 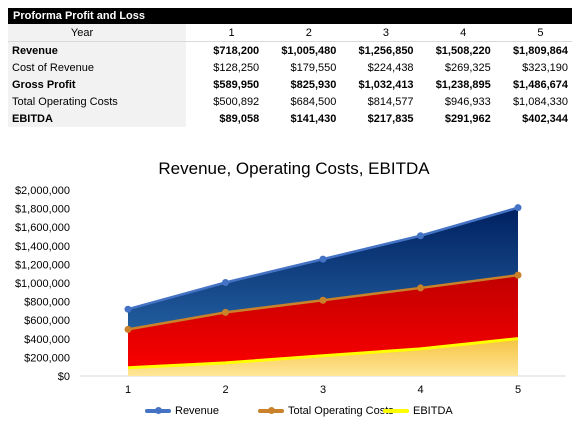 I want to click on value-cell: $224,438, so click(x=390, y=67).